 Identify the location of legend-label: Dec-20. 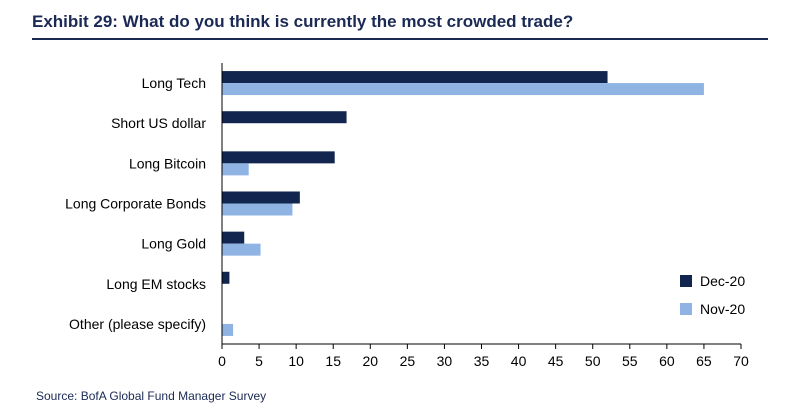
(722, 281).